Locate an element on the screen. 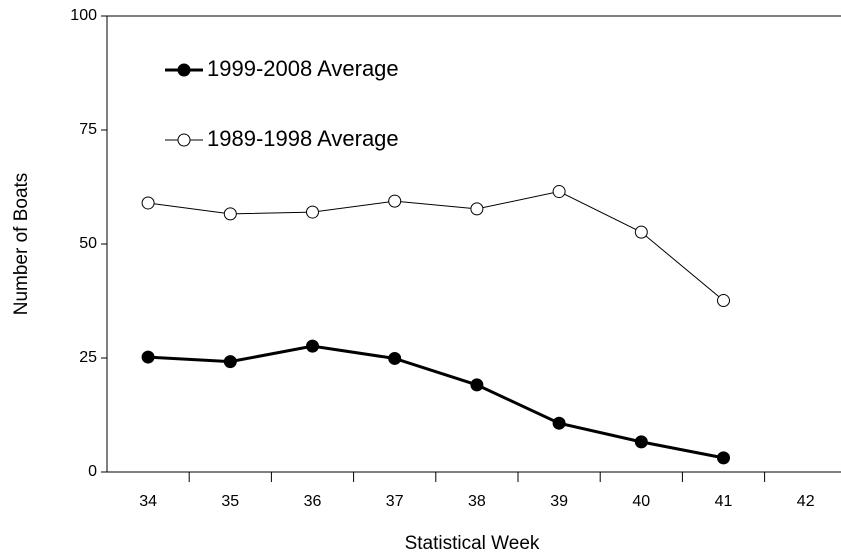 The height and width of the screenshot is (558, 841). x-tick-label: 39 is located at coordinates (559, 501).